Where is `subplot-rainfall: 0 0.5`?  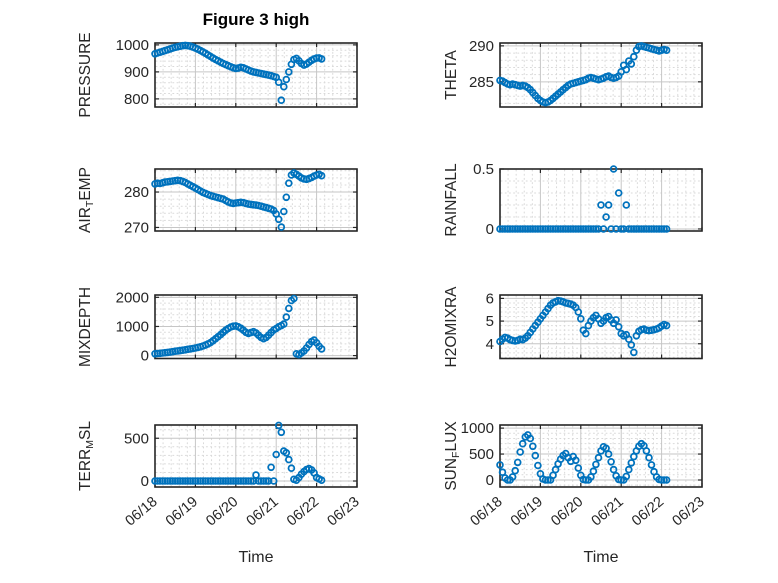
subplot-rainfall: 0 0.5 is located at coordinates (579, 200).